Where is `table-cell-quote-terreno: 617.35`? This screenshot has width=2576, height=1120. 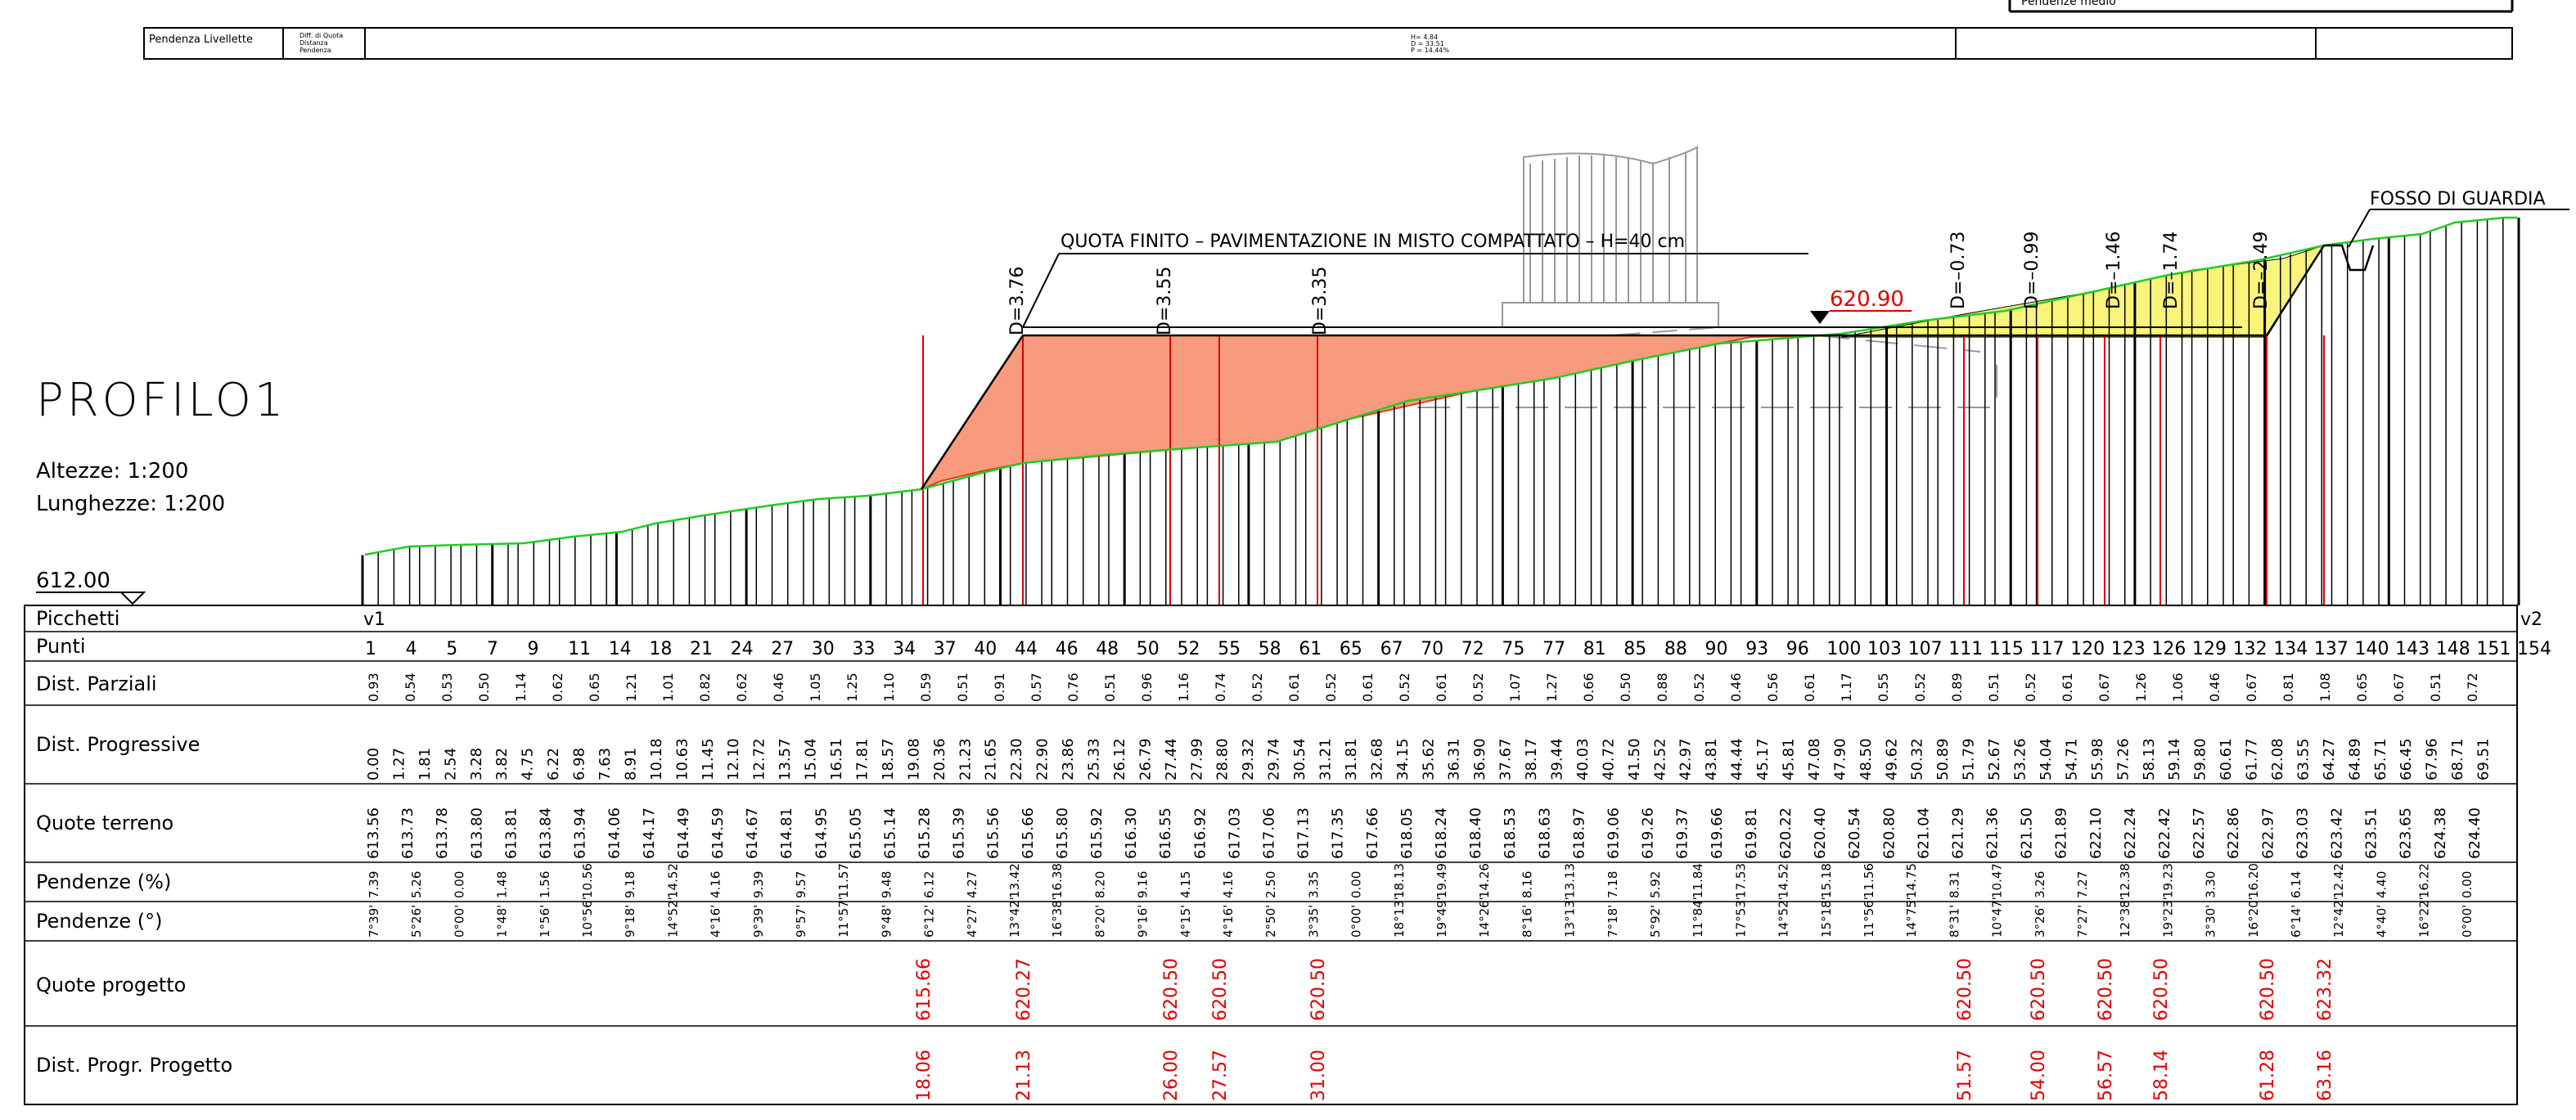 table-cell-quote-terreno: 617.35 is located at coordinates (1338, 833).